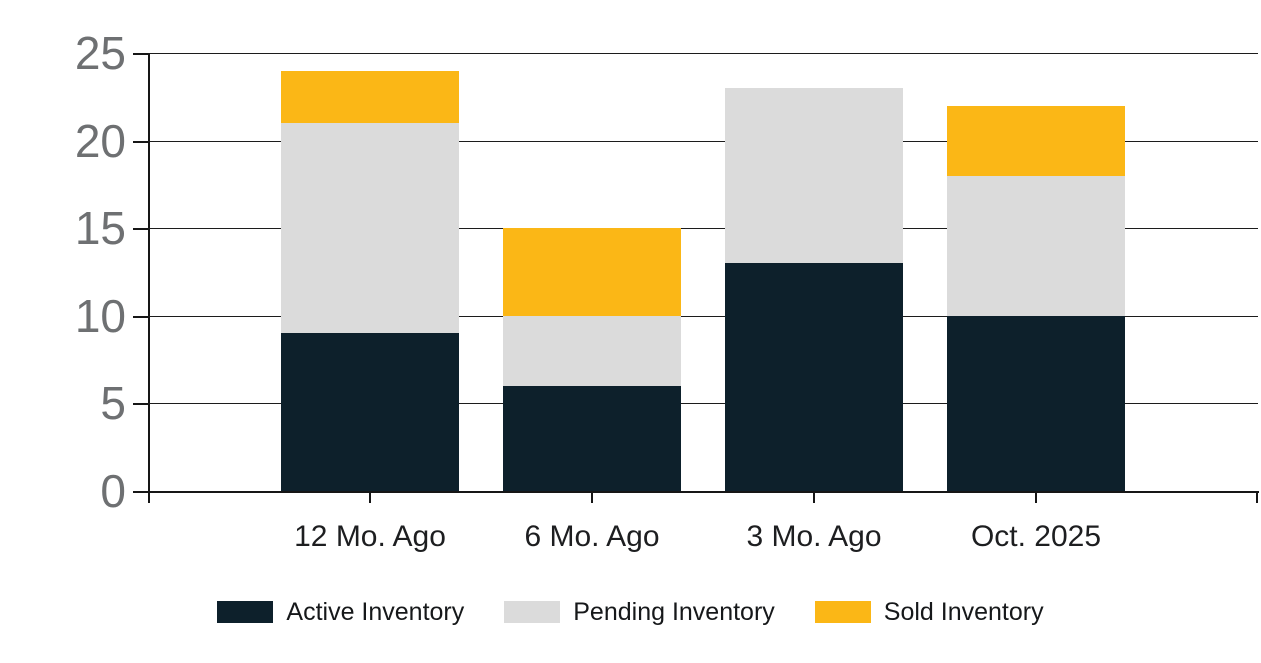  What do you see at coordinates (703, 492) in the screenshot?
I see `x-axis-line` at bounding box center [703, 492].